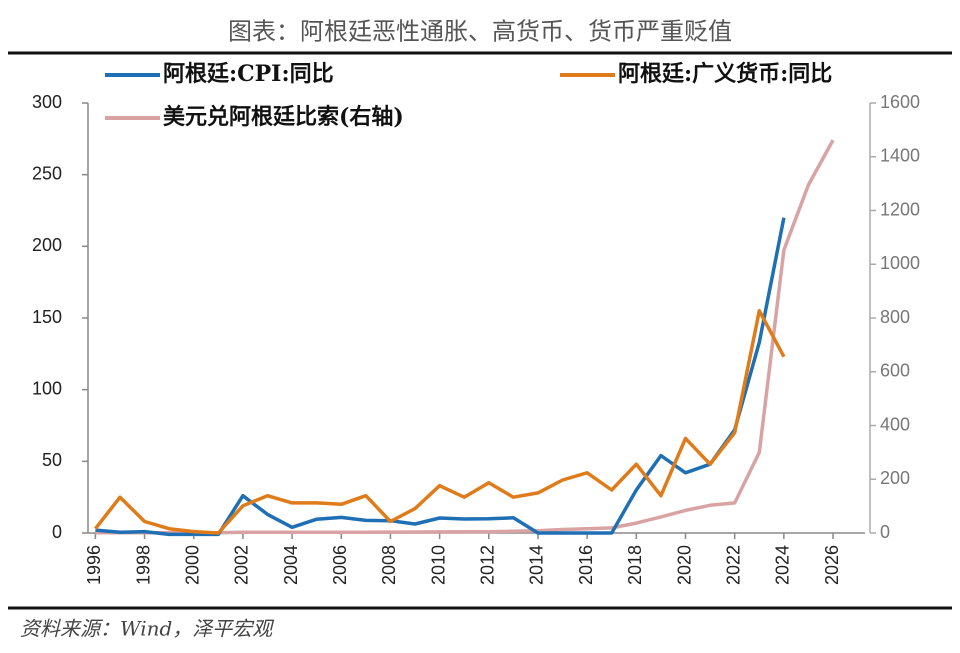 This screenshot has height=653, width=960. Describe the element at coordinates (537, 565) in the screenshot. I see `x-tick-label: 2014` at that location.